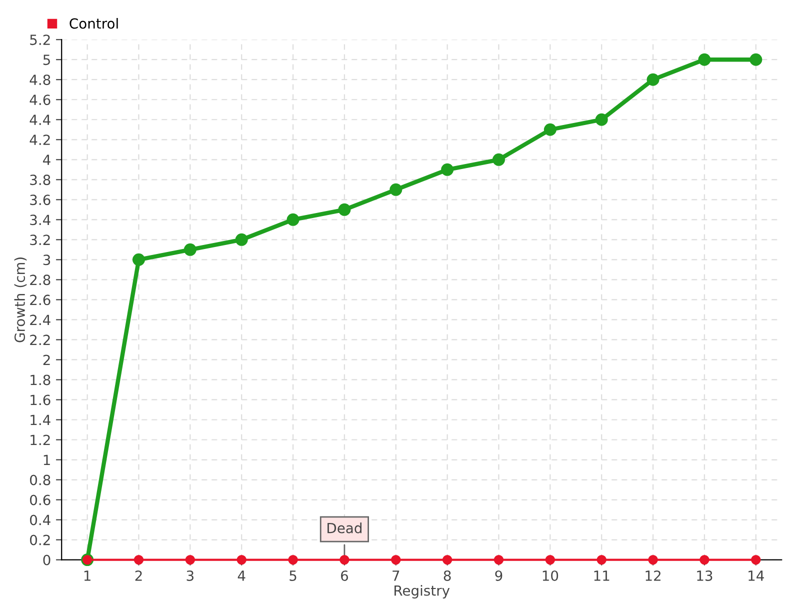  I want to click on y-tick-label: 0.4, so click(40, 520).